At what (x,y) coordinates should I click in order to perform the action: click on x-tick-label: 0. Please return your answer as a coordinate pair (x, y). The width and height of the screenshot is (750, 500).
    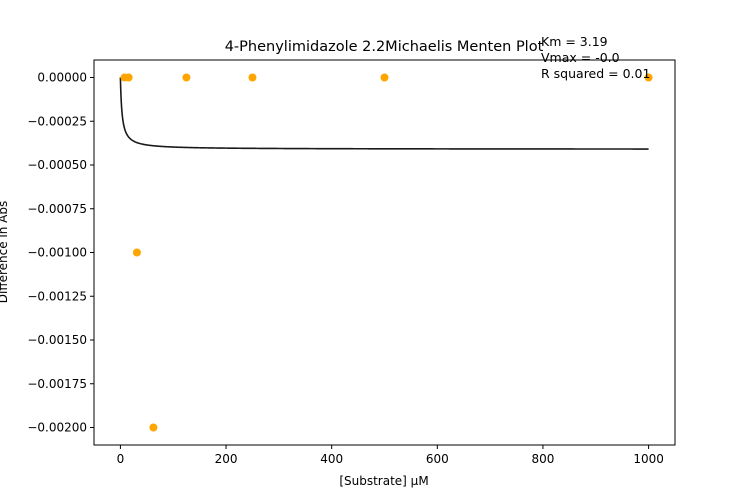
    Looking at the image, I should click on (121, 459).